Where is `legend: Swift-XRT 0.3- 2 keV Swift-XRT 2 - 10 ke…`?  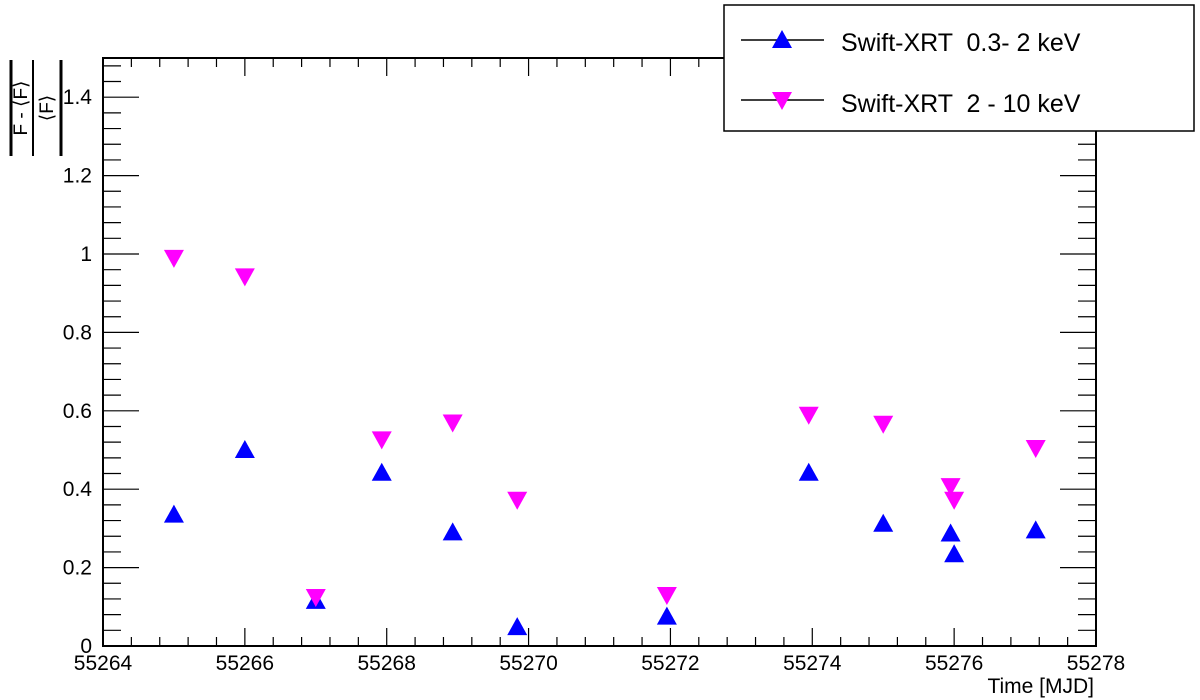
legend: Swift-XRT 0.3- 2 keV Swift-XRT 2 - 10 ke… is located at coordinates (959, 68).